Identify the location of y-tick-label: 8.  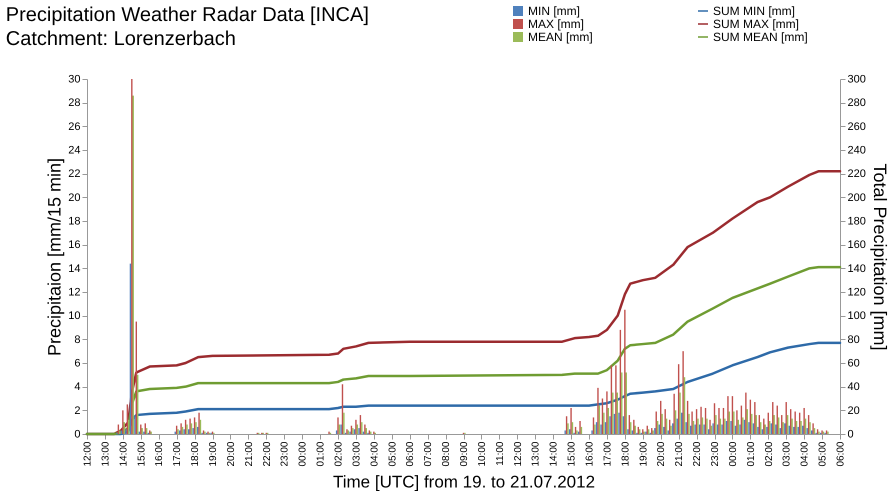
(77, 340).